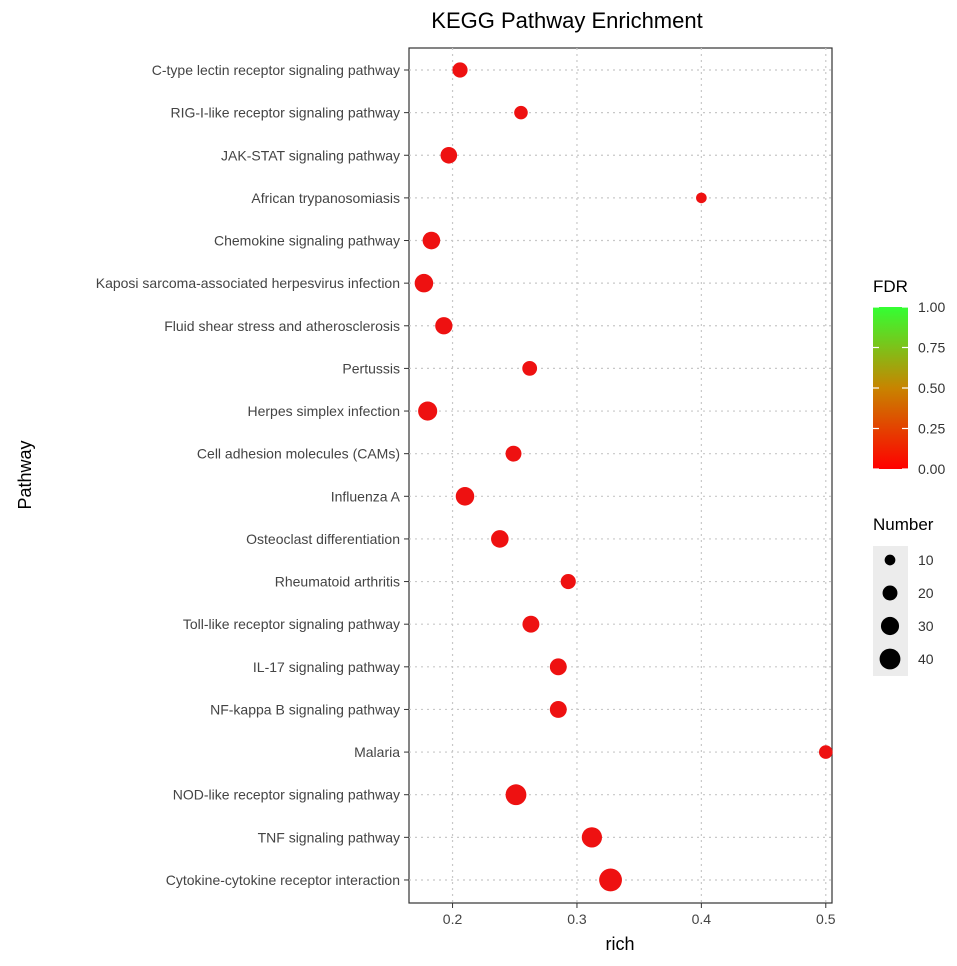  Describe the element at coordinates (307, 241) in the screenshot. I see `y-tick-label: Chemokine signaling pathway` at that location.